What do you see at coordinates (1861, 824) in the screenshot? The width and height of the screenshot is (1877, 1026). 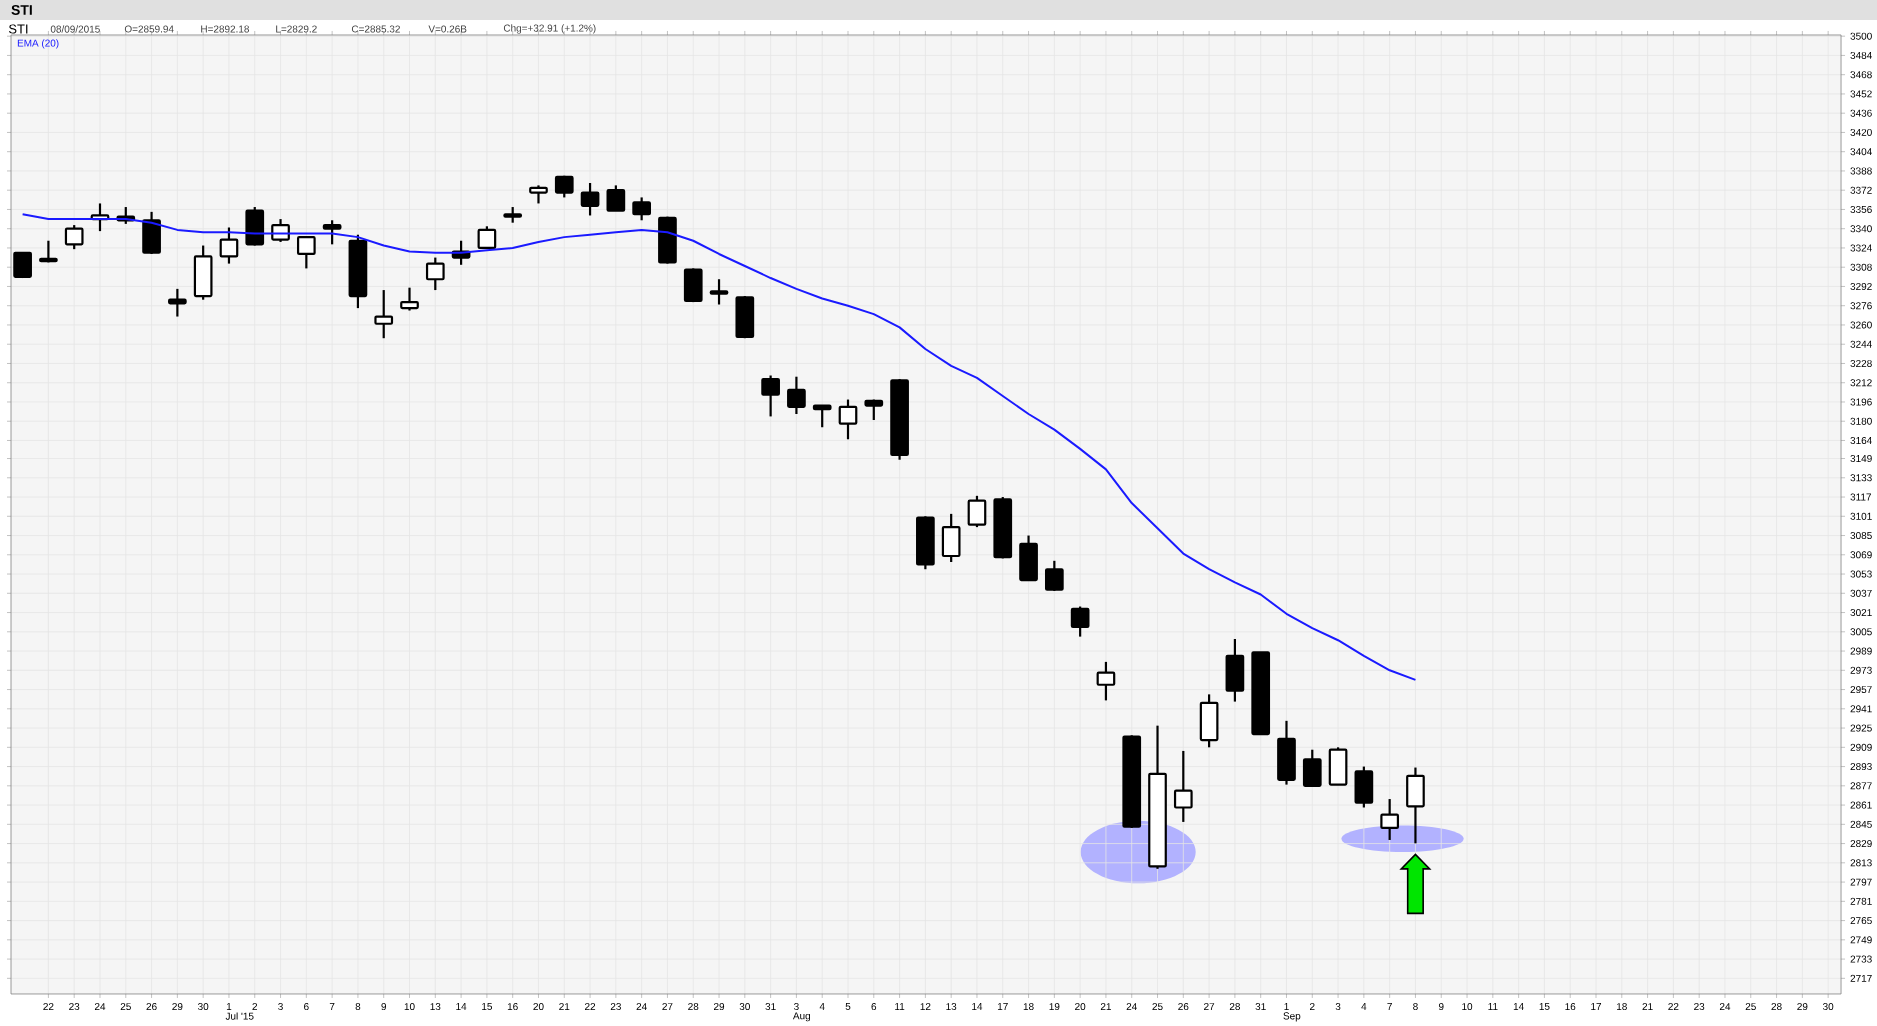 I see `y-tick-label: 2845` at bounding box center [1861, 824].